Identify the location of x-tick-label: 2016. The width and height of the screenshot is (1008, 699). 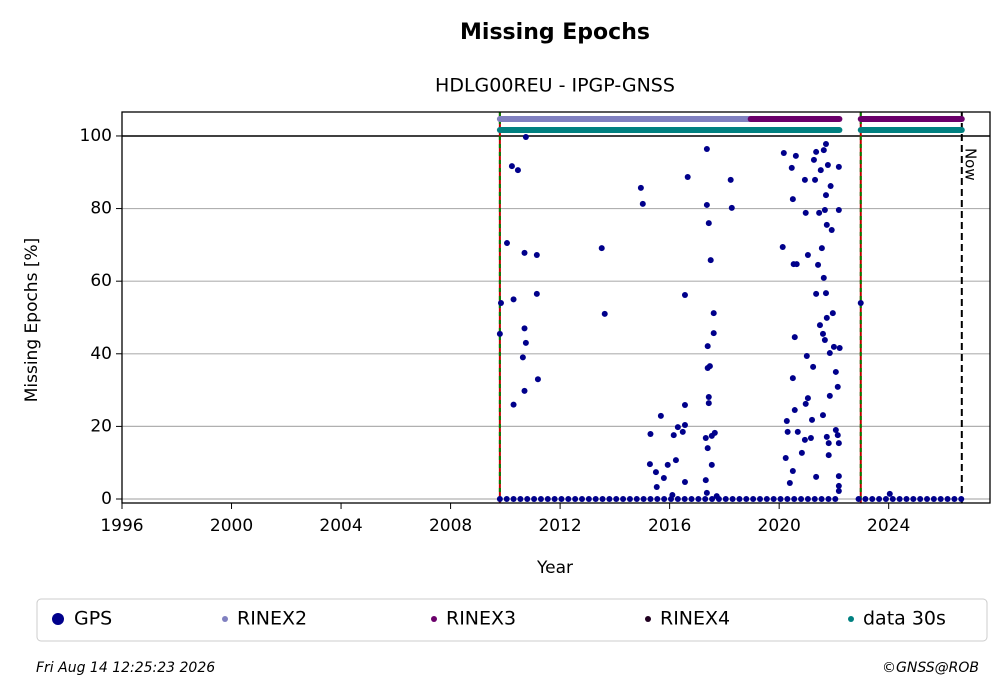
(669, 526).